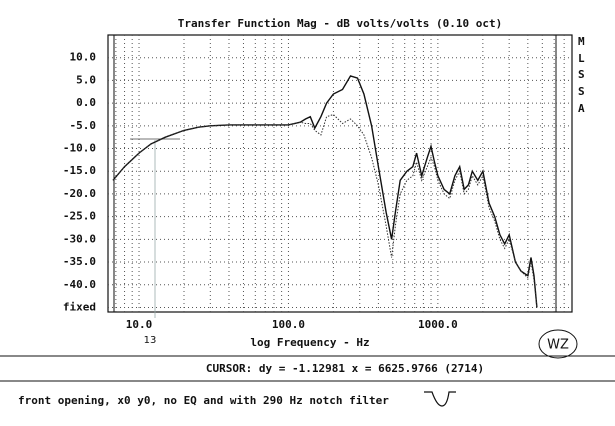 The height and width of the screenshot is (426, 615). What do you see at coordinates (139, 324) in the screenshot?
I see `x-tick-label: 10.0` at bounding box center [139, 324].